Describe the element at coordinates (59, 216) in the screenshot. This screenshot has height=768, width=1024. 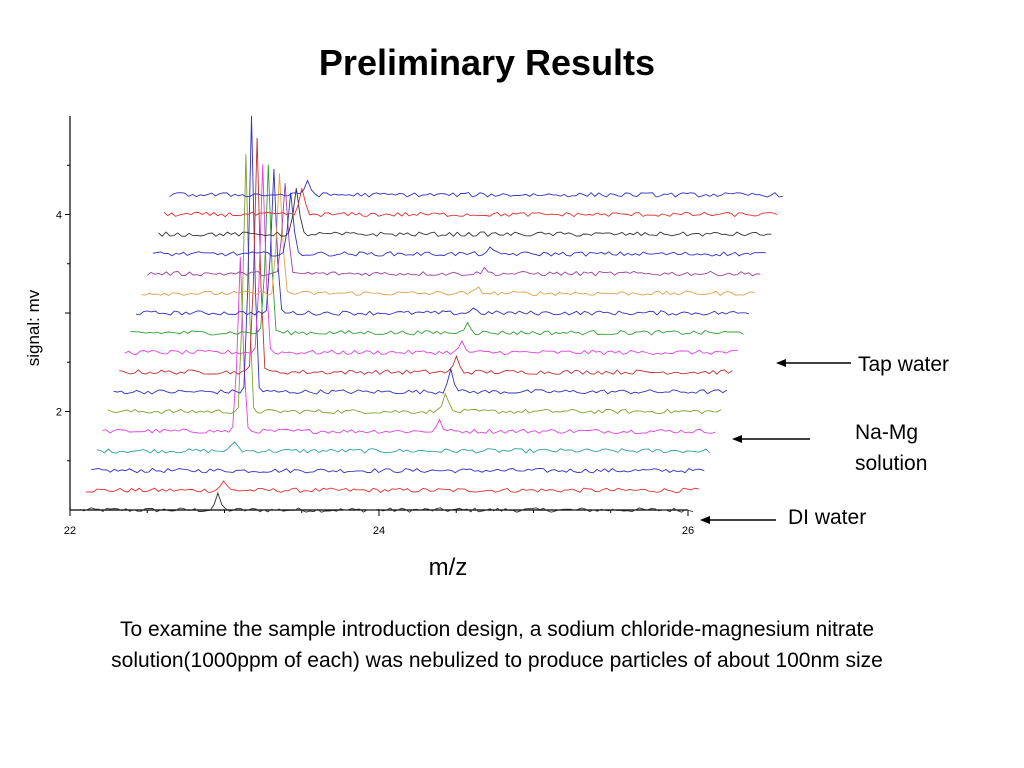
I see `y-tick-label: 4` at that location.